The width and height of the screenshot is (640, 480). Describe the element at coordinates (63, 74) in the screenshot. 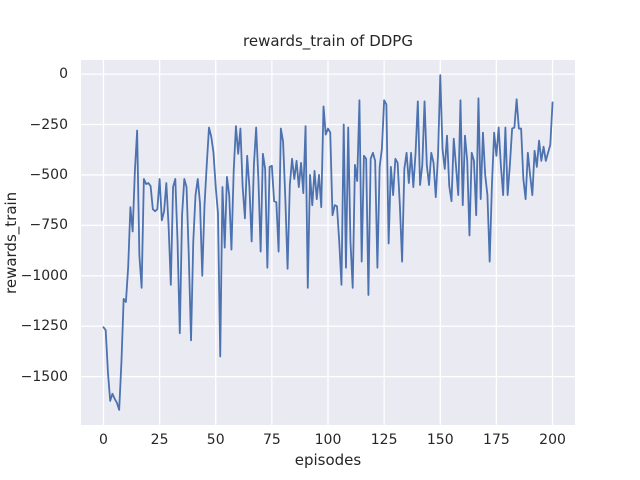

I see `y-tick-label: 0` at that location.